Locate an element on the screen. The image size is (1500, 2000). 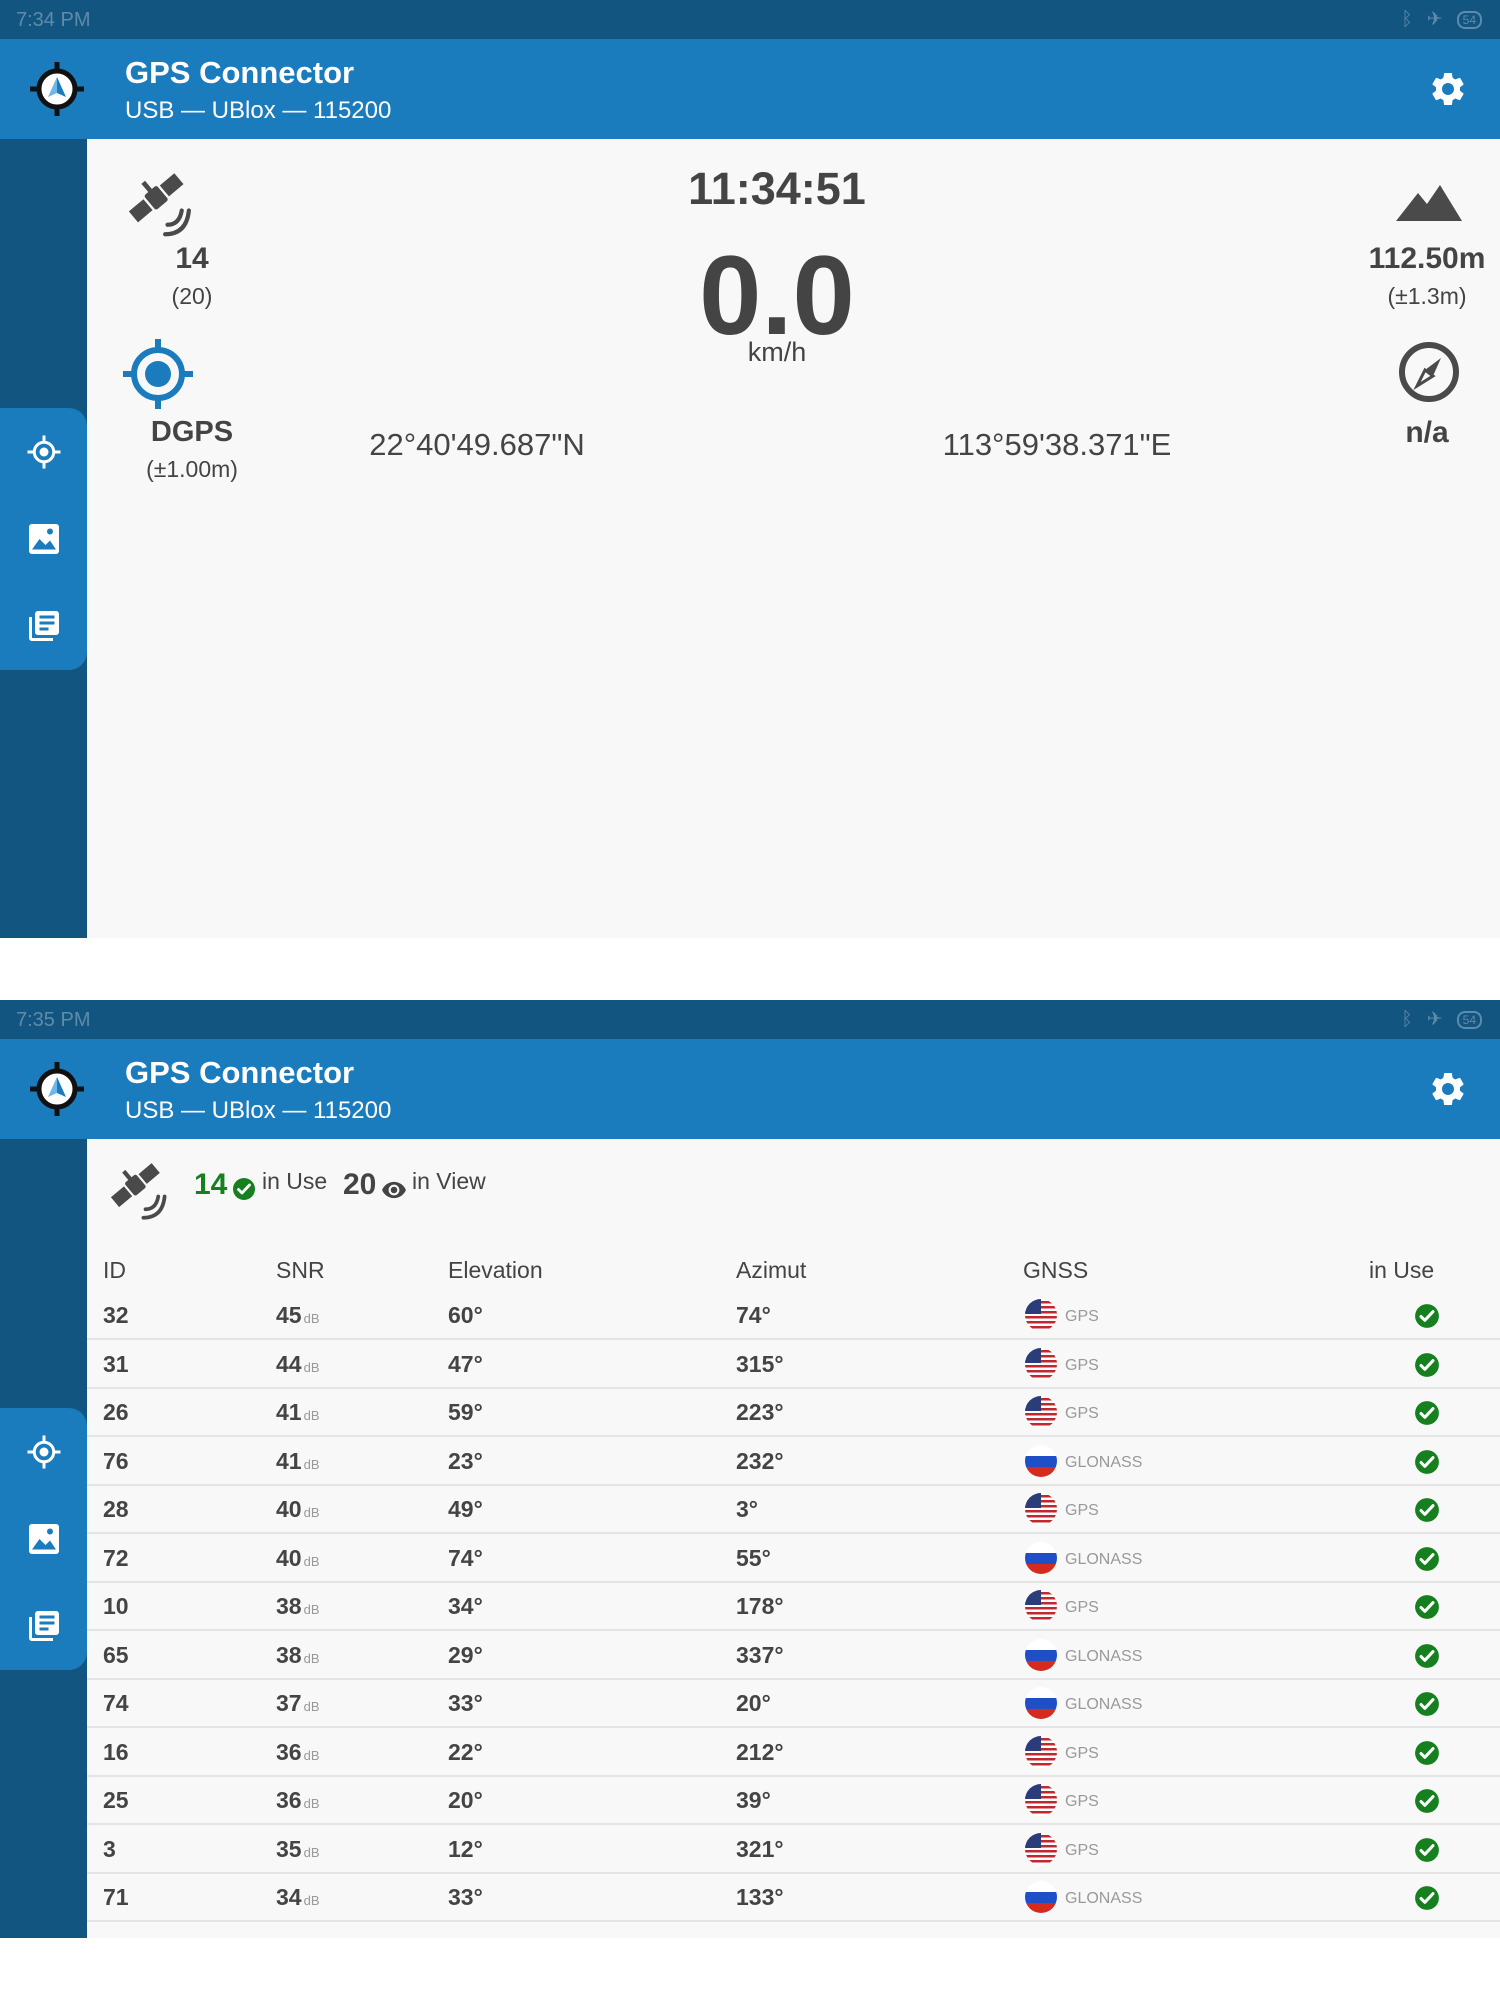
table-row: 26 41 dB 59° 223° GPS is located at coordinates (793, 1413).